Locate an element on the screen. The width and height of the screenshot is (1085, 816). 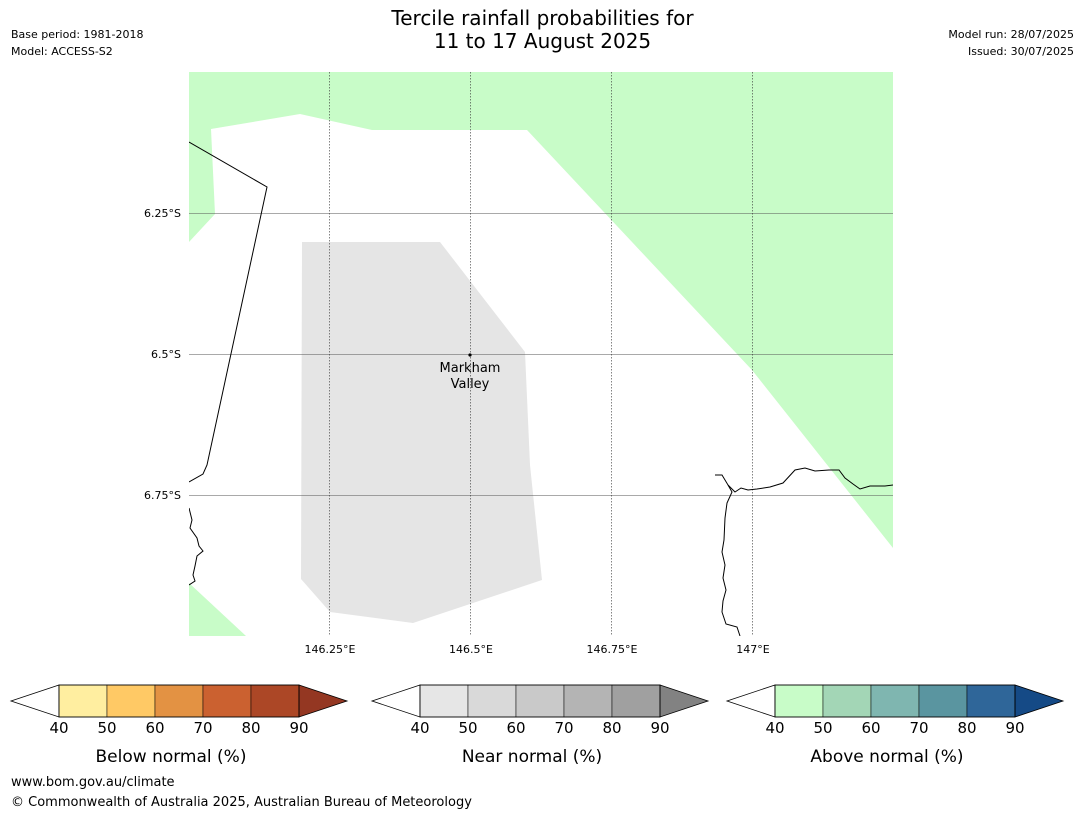
colorbar-label: Below normal (%) is located at coordinates (171, 757).